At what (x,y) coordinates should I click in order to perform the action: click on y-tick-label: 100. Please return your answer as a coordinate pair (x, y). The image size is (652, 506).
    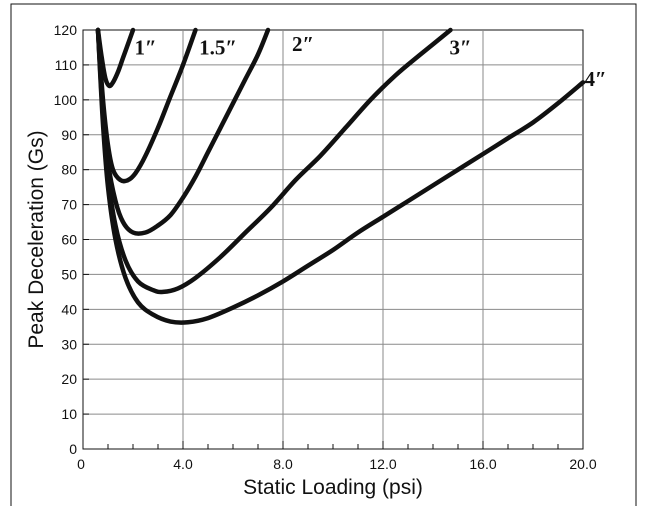
    Looking at the image, I should click on (66, 100).